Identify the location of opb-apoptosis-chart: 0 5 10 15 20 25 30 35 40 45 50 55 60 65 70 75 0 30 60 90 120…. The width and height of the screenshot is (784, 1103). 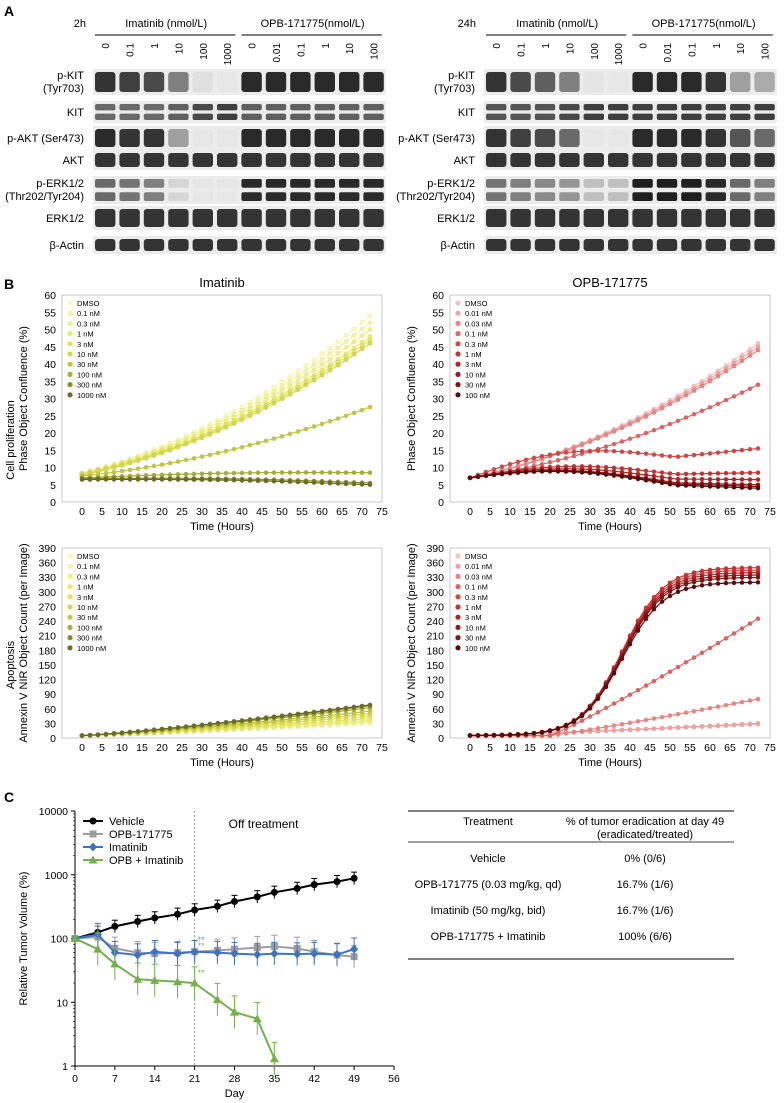
(591, 656).